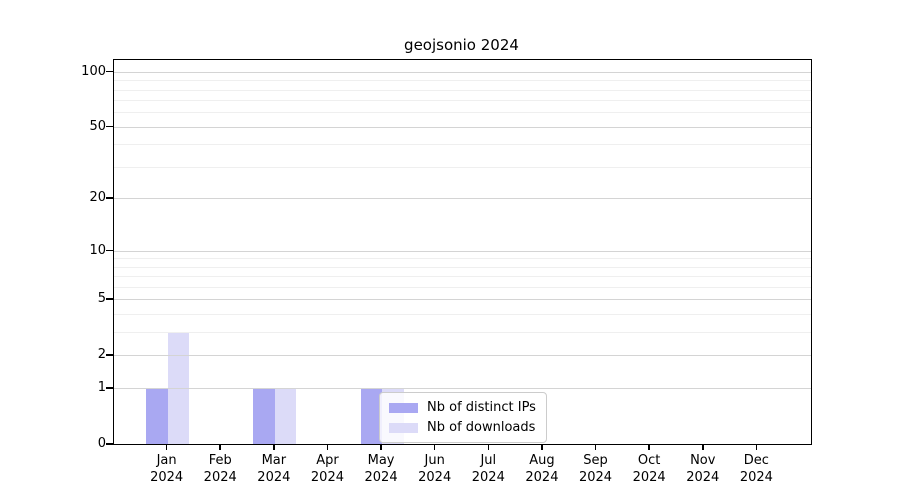 The width and height of the screenshot is (900, 500). What do you see at coordinates (756, 447) in the screenshot?
I see `x-tick-mark-dec` at bounding box center [756, 447].